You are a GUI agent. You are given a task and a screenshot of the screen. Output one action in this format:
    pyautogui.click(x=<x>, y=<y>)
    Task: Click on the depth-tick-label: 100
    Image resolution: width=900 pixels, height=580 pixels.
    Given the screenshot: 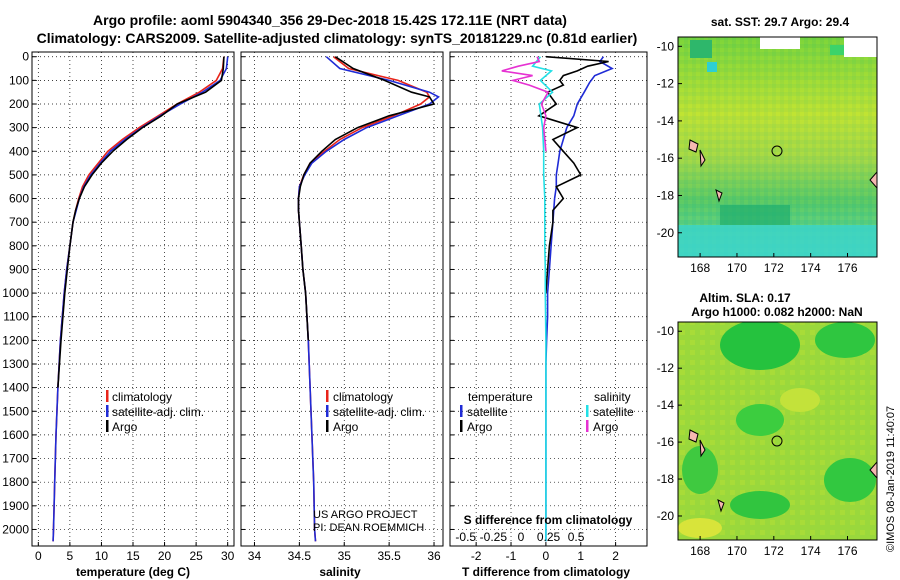 What is the action you would take?
    pyautogui.click(x=19, y=80)
    